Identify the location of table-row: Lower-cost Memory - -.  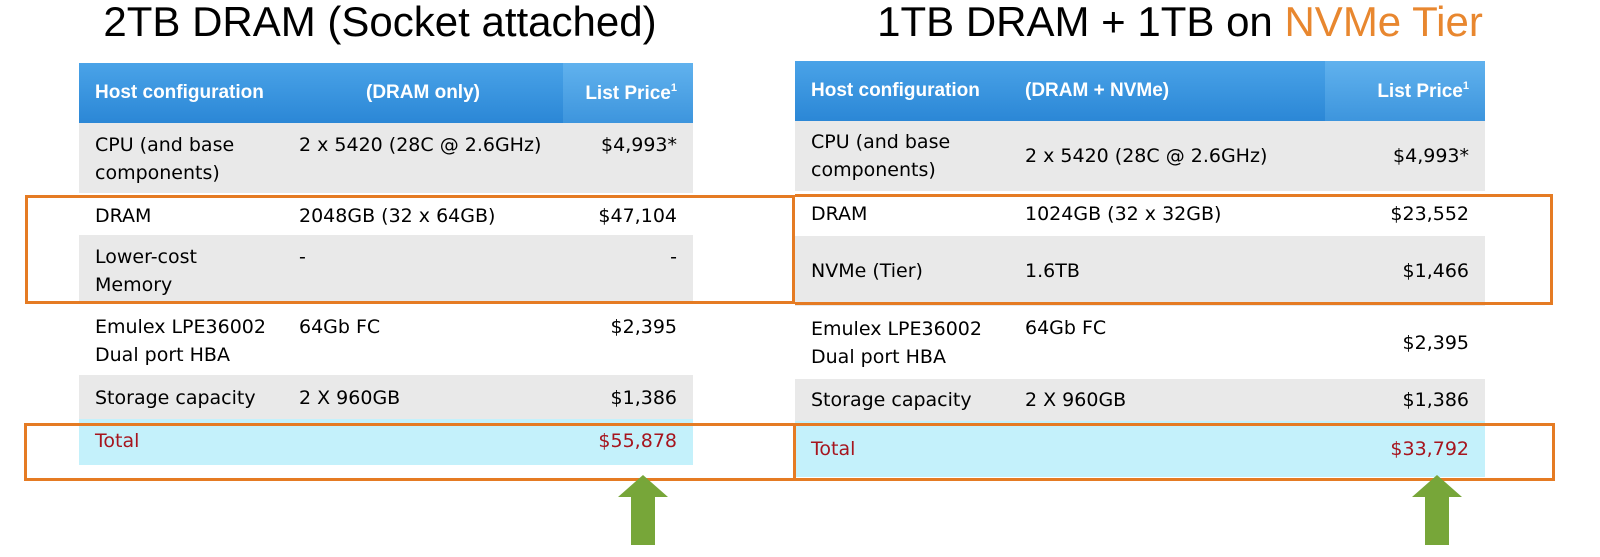
(386, 269).